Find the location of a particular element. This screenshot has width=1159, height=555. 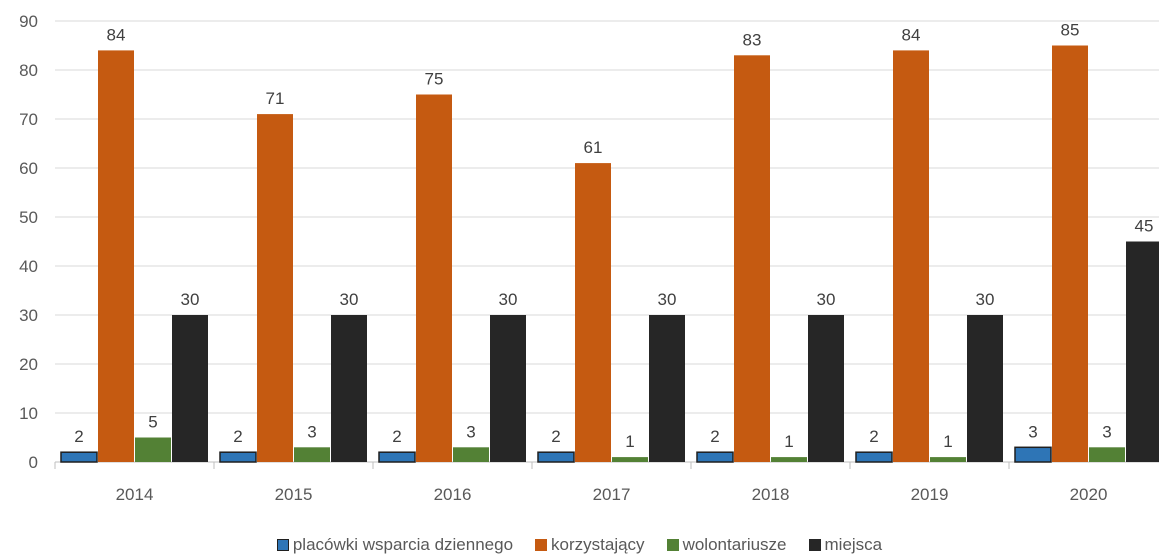

legend-item-korzystajacy: korzystający is located at coordinates (590, 545).